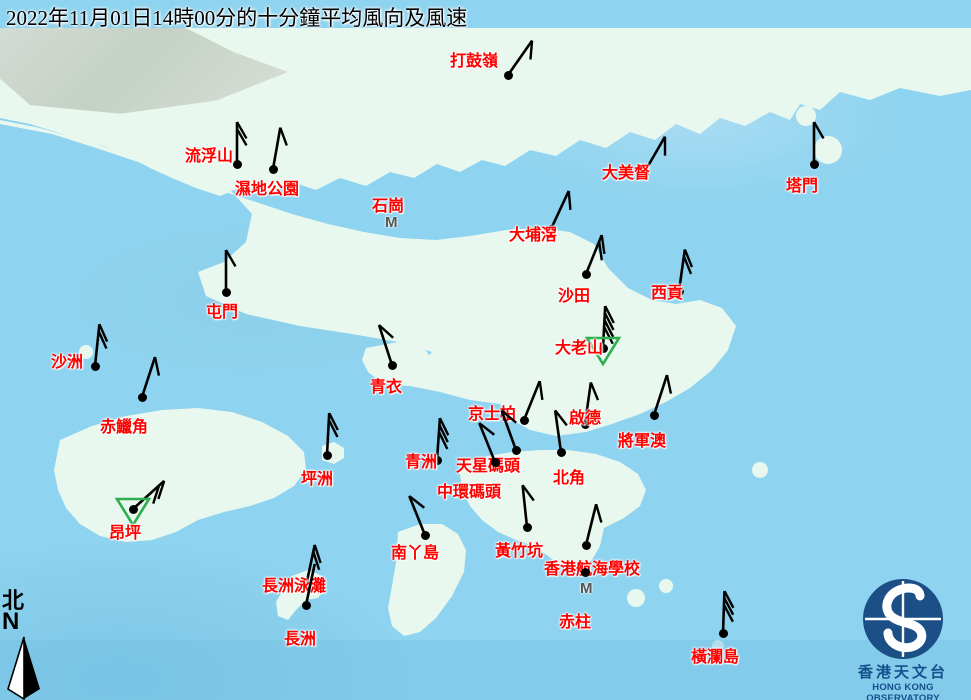  Describe the element at coordinates (300, 639) in the screenshot. I see `station-label: 長洲` at that location.